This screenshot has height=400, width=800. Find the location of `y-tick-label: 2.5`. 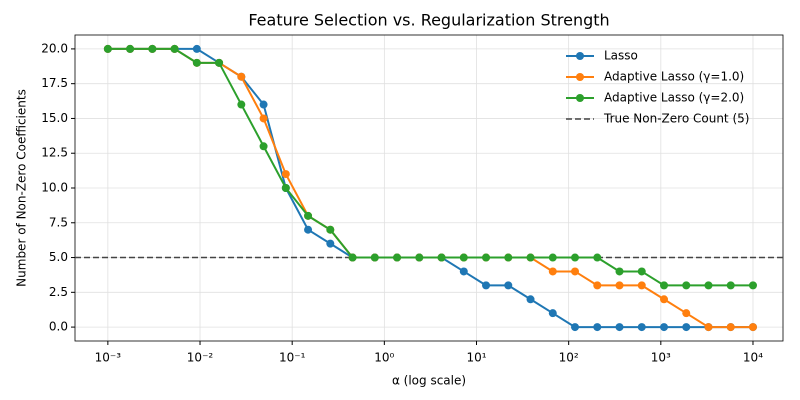

y-tick-label: 2.5 is located at coordinates (58, 292).